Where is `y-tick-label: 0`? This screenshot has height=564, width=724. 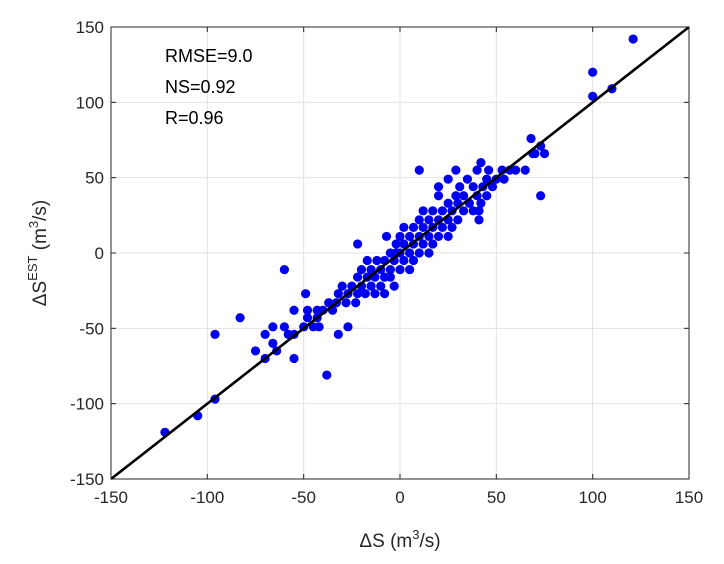
y-tick-label: 0 is located at coordinates (99, 253).